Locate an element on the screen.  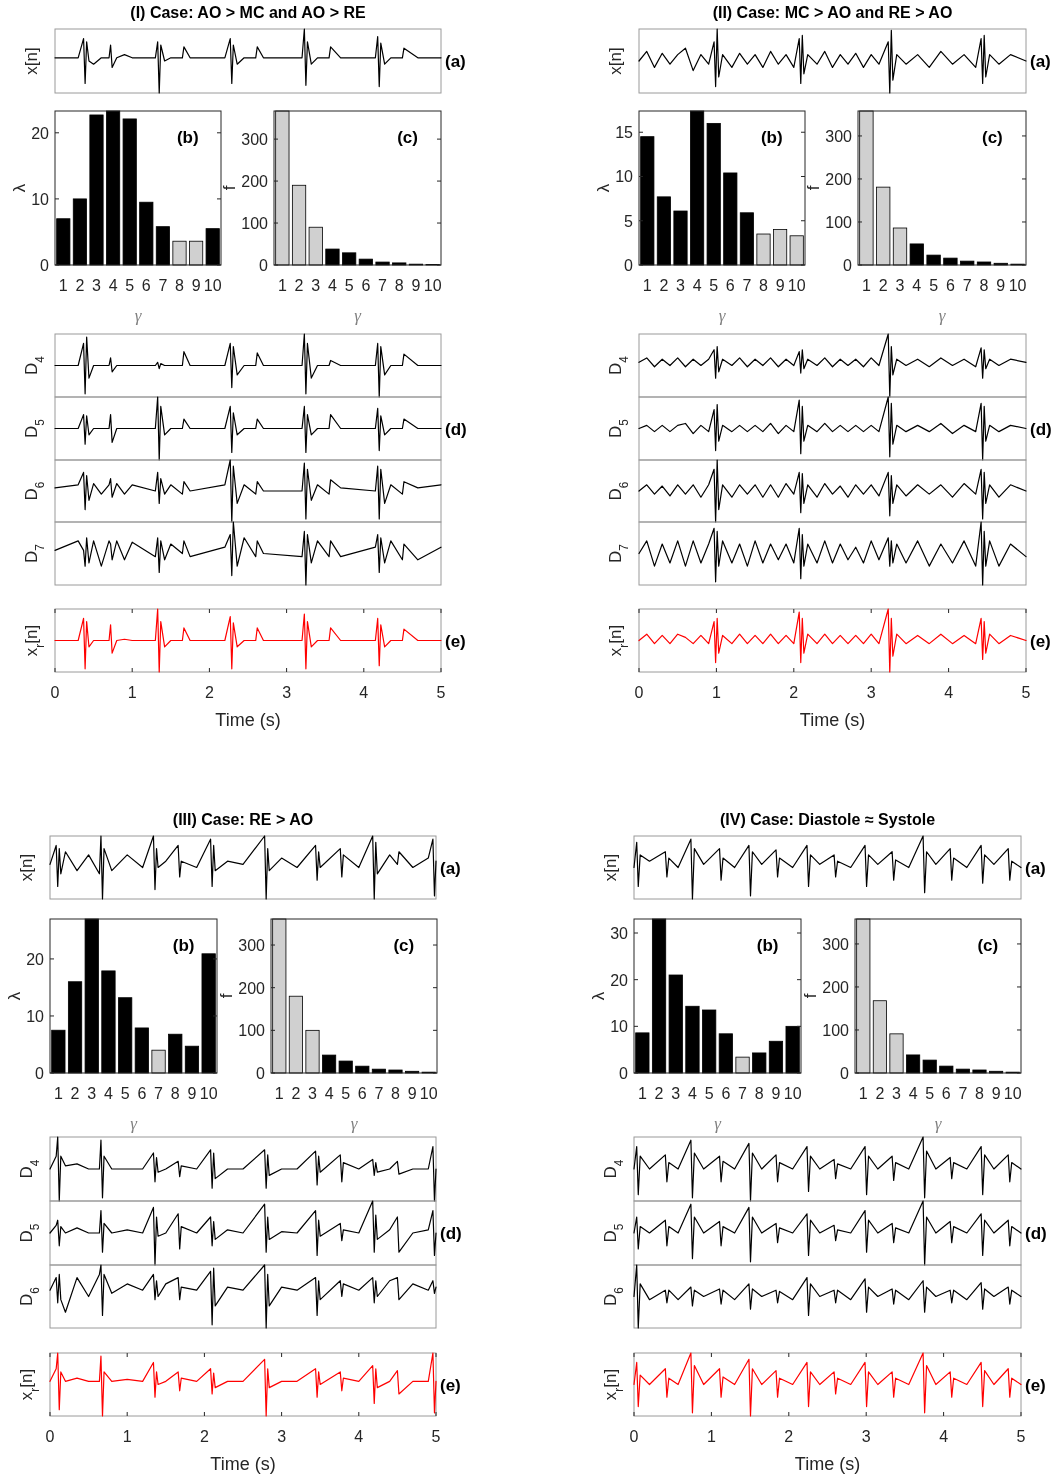
y-axis-title: λ is located at coordinates (19, 188).